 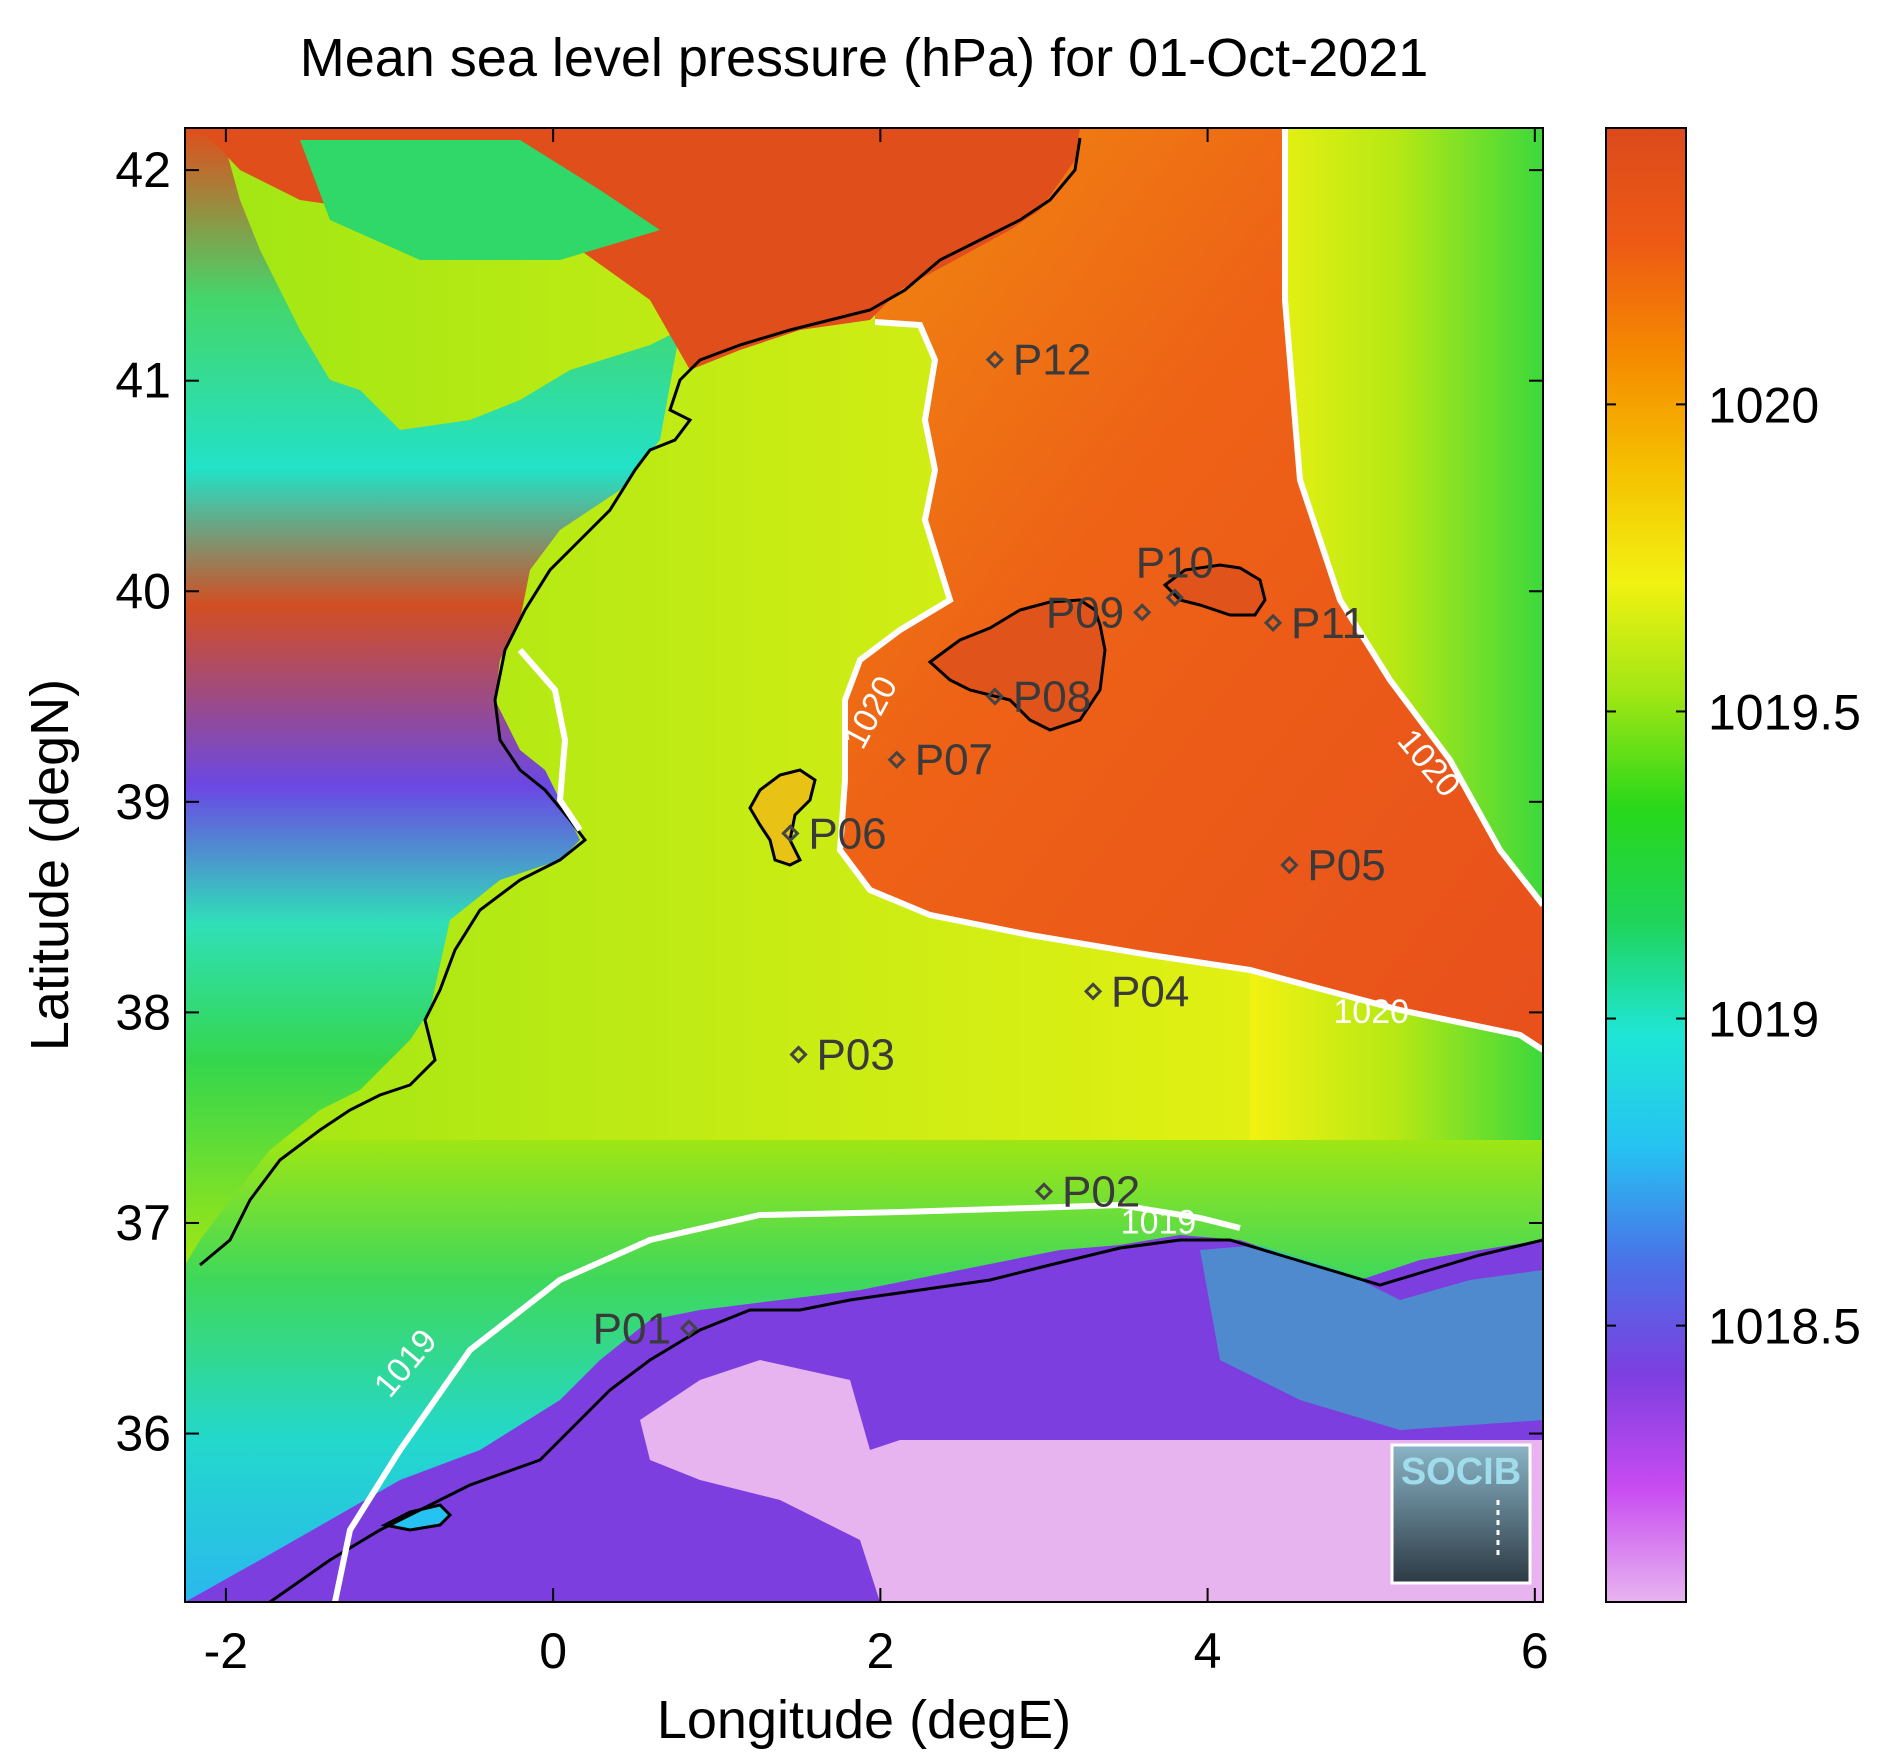 What do you see at coordinates (1412, 517) in the screenshot?
I see `contour-1020-east` at bounding box center [1412, 517].